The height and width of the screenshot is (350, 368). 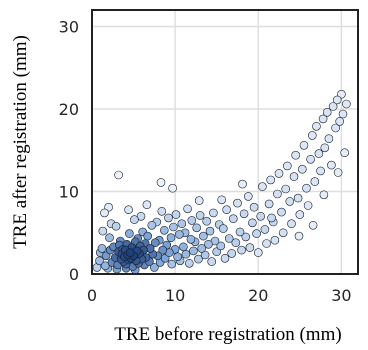 What do you see at coordinates (175, 295) in the screenshot?
I see `x-tick-label: 10` at bounding box center [175, 295].